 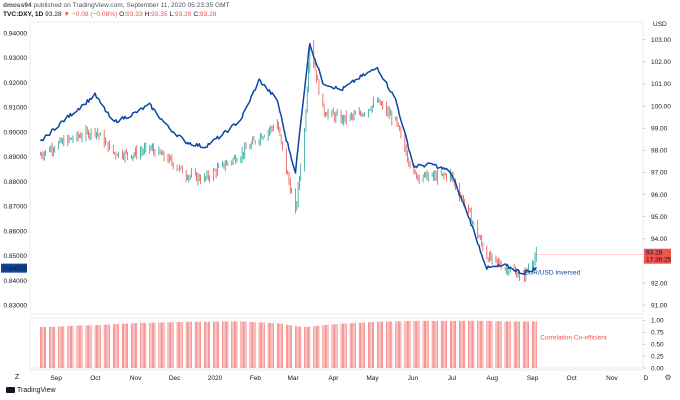 What do you see at coordinates (256, 378) in the screenshot?
I see `x-axis-tick-label: Feb` at bounding box center [256, 378].